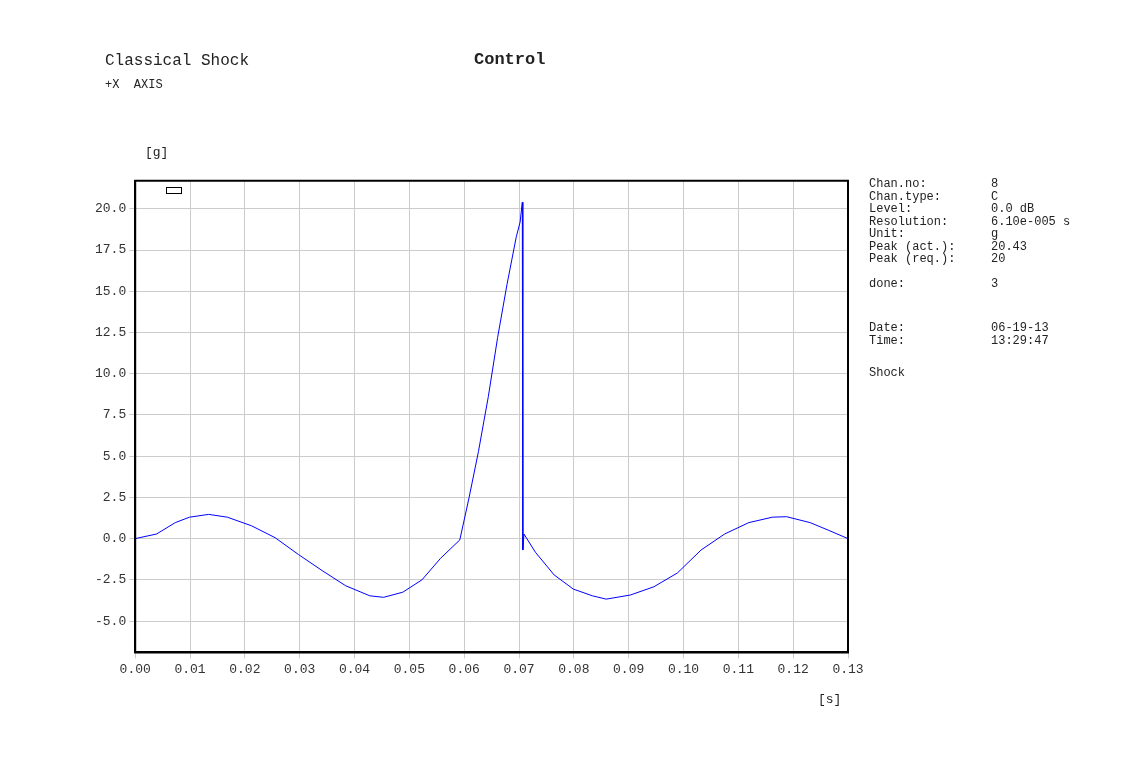 The image size is (1139, 767). What do you see at coordinates (110, 580) in the screenshot?
I see `y-tick-label: -2.5` at bounding box center [110, 580].